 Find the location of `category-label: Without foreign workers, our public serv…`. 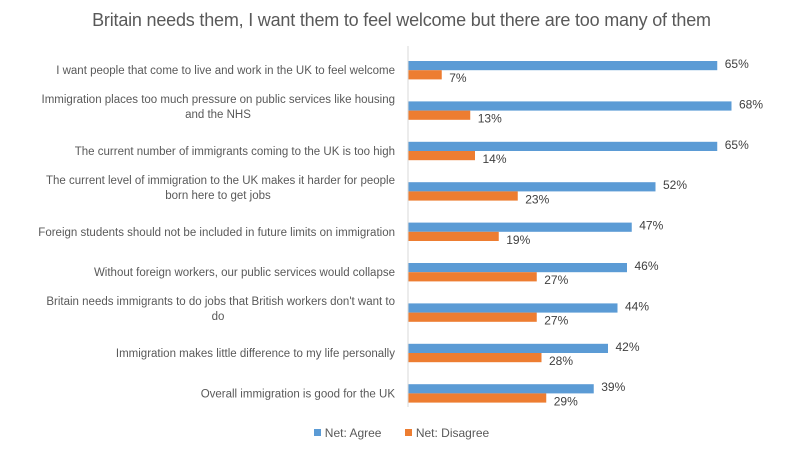

category-label: Without foreign workers, our public serv… is located at coordinates (244, 273).